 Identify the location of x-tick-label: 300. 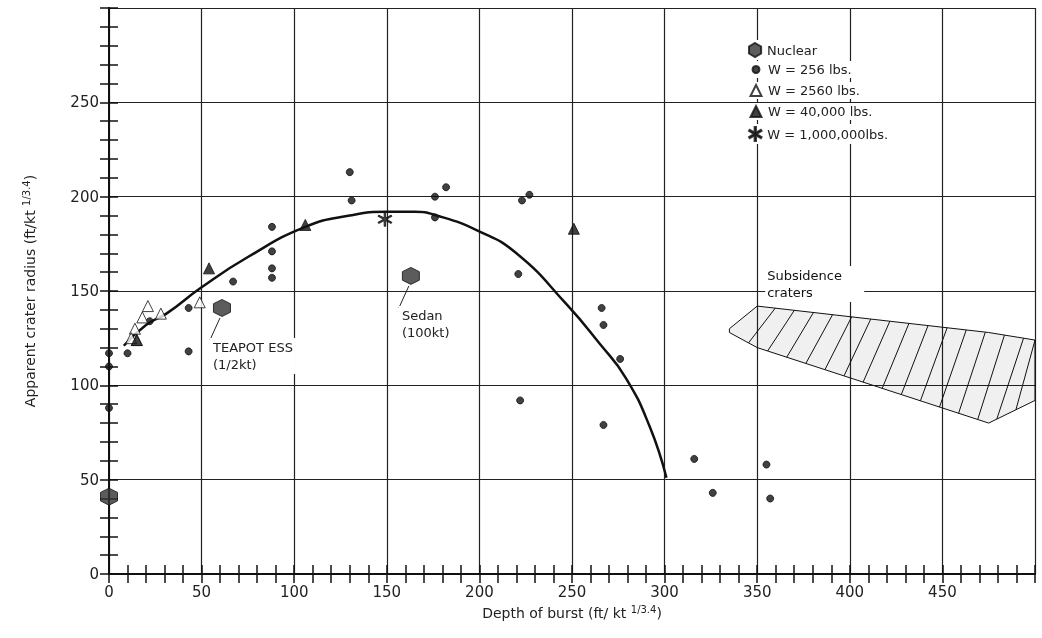
(664, 591).